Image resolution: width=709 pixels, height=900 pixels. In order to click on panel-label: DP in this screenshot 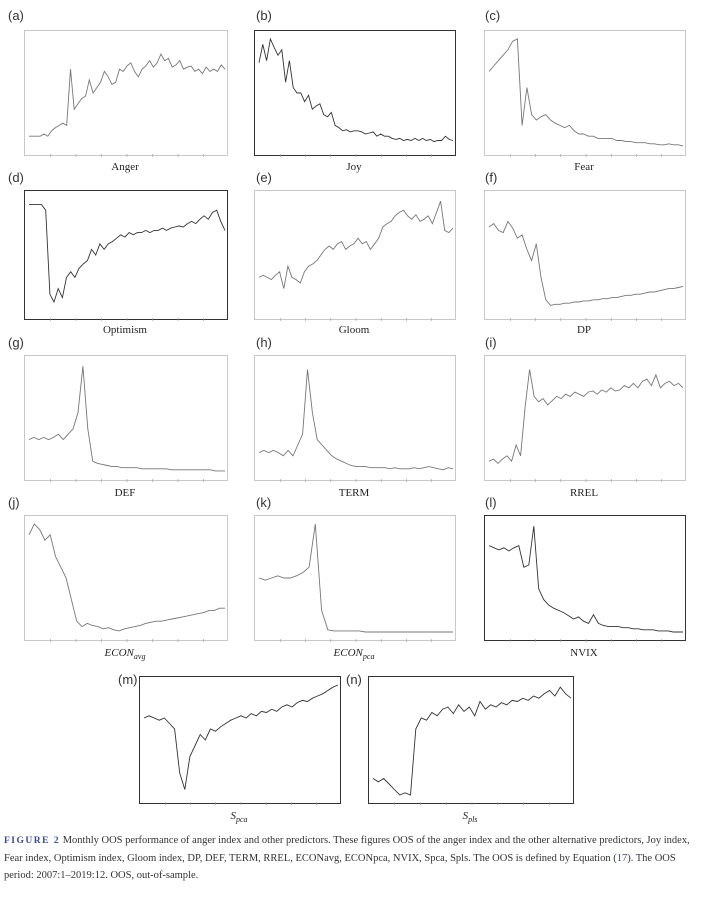, I will do `click(584, 330)`.